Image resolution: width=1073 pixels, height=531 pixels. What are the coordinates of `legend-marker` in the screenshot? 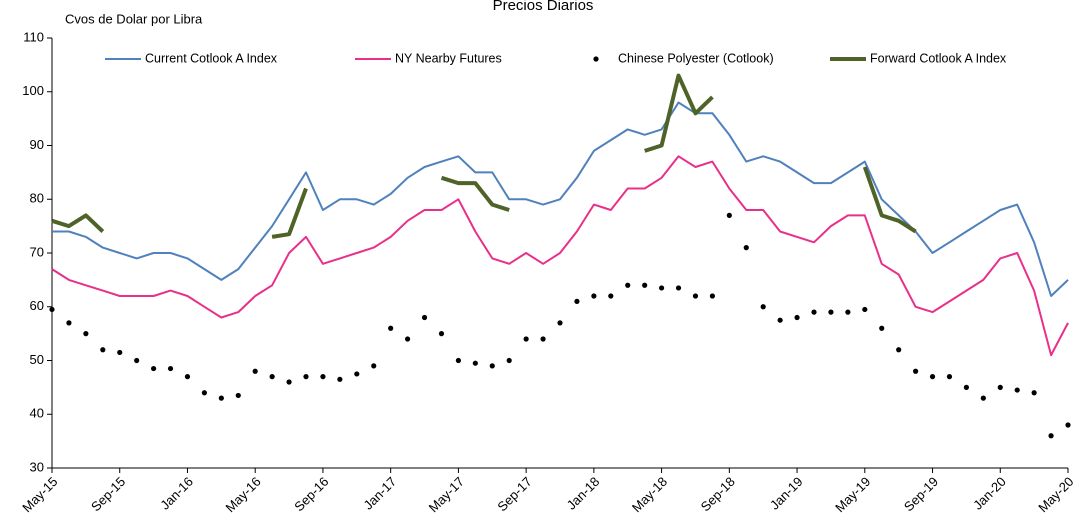 It's located at (596, 59).